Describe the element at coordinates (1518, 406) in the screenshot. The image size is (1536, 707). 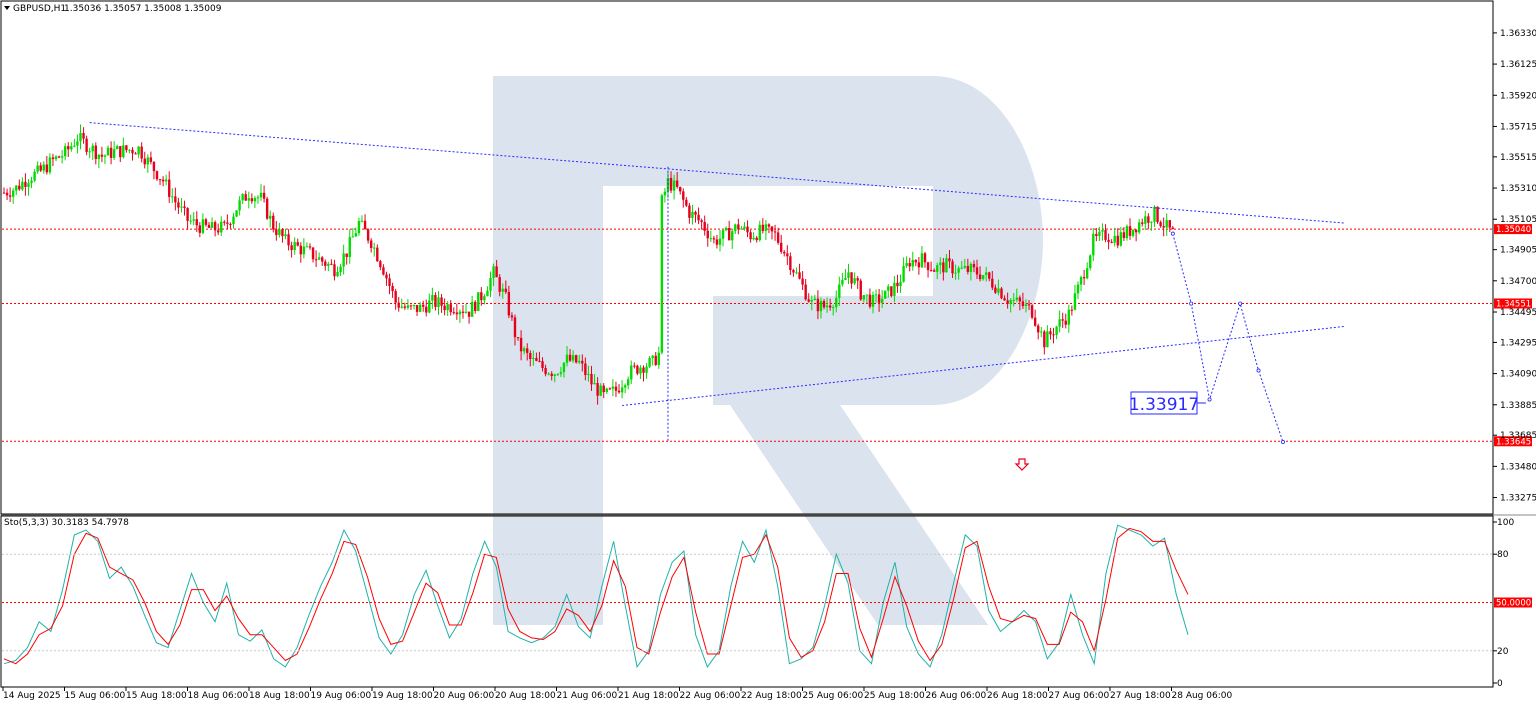
I see `price-axis-label: 1.33885` at that location.